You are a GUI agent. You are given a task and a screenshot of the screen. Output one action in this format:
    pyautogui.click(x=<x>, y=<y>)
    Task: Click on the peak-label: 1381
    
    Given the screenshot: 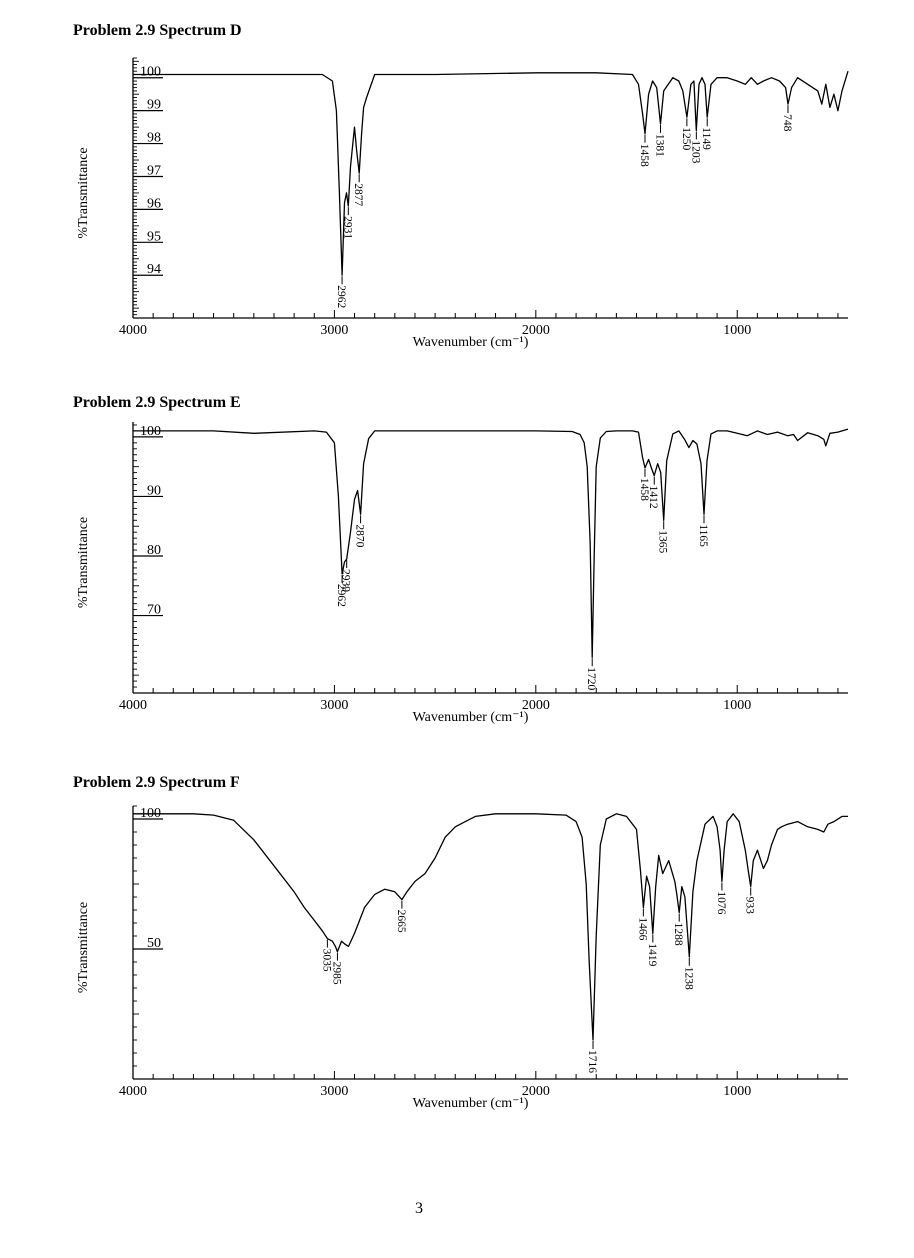 What is the action you would take?
    pyautogui.click(x=659, y=145)
    